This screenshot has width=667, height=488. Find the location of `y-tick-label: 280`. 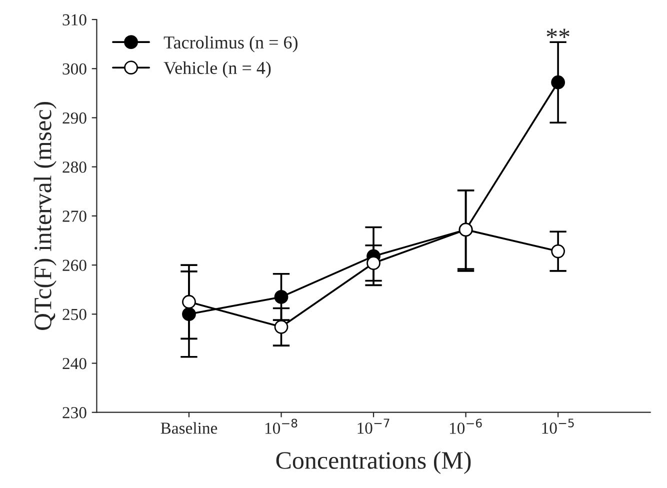

y-tick-label: 280 is located at coordinates (74, 167).